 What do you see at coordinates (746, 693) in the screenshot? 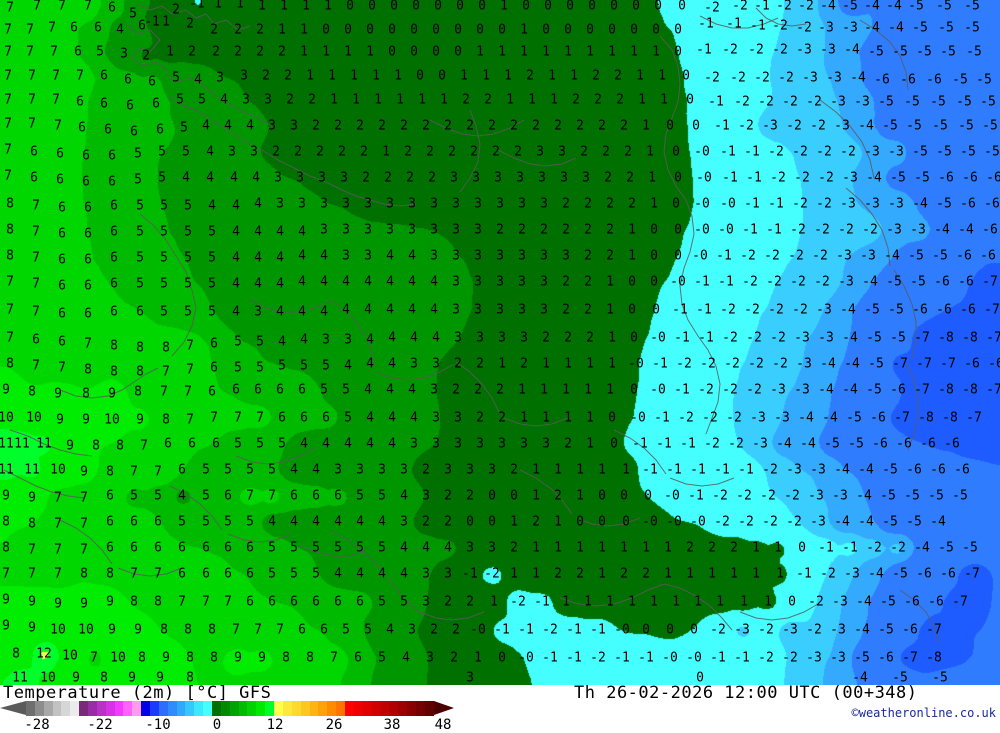
I see `forecast-run-info: Th 26-02-2026 12:00 UTC (00+348)` at bounding box center [746, 693].